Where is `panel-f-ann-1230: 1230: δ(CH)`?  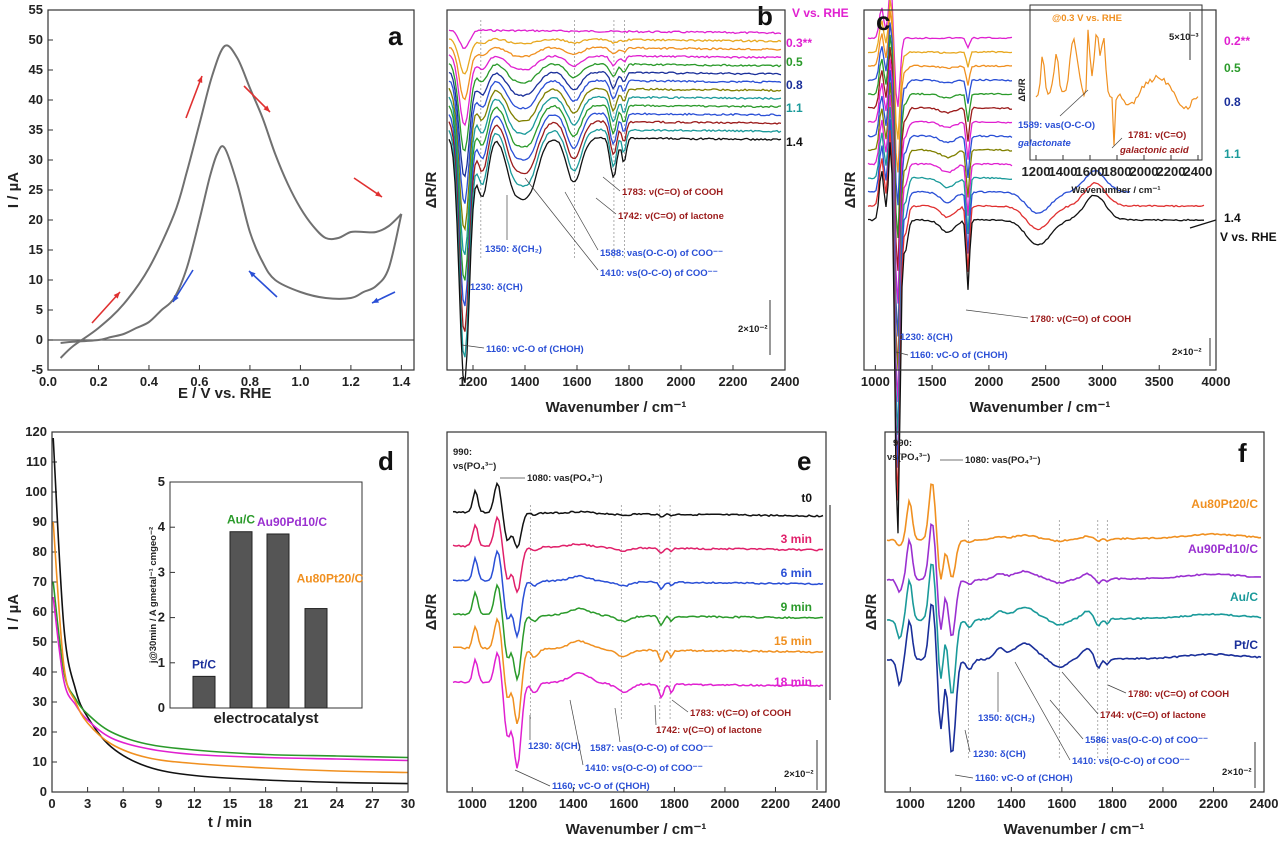 panel-f-ann-1230: 1230: δ(CH) is located at coordinates (999, 754).